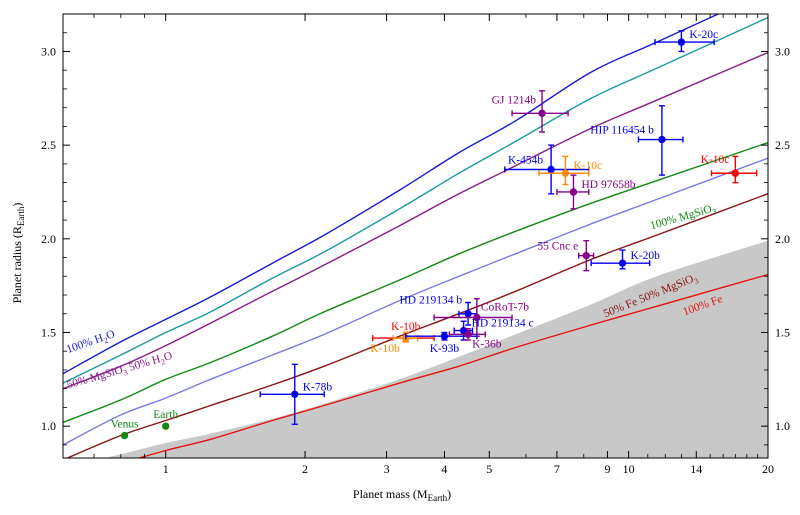  I want to click on planet-label: CoRoT-7b, so click(505, 307).